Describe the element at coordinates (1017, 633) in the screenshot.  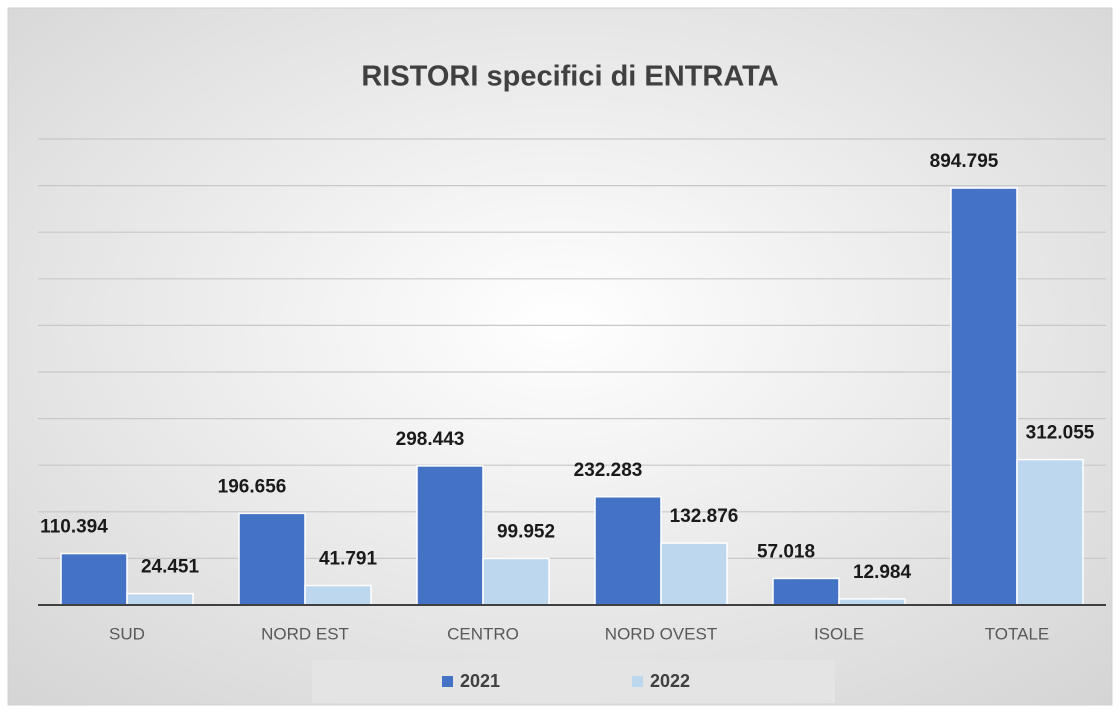
I see `x-tick-label: TOTALE` at that location.